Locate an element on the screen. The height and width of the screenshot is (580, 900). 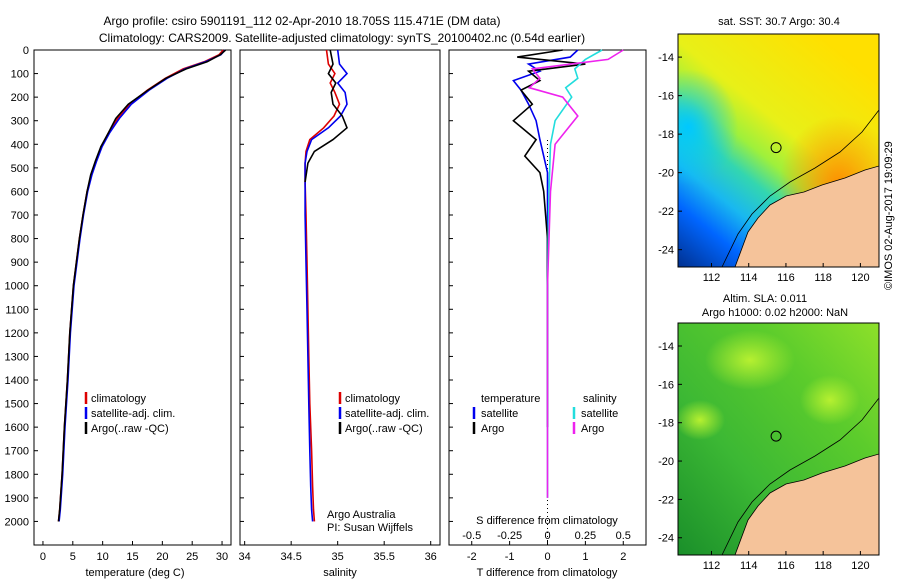
x-tick-label: 5 is located at coordinates (73, 557).